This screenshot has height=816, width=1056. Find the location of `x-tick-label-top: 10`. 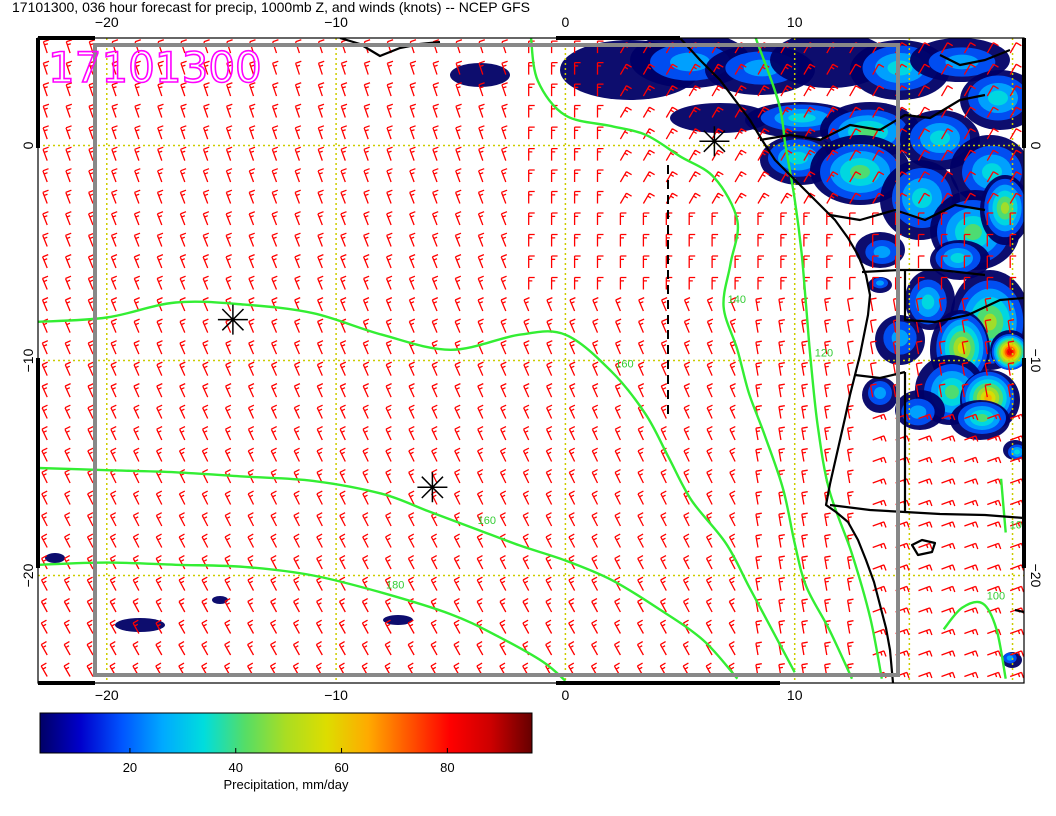

x-tick-label-top: 10 is located at coordinates (795, 22).